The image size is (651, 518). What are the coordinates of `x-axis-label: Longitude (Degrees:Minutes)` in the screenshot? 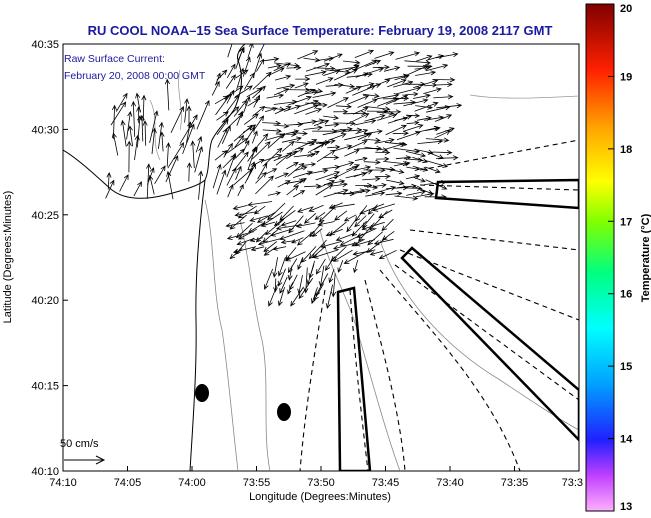 It's located at (320, 497).